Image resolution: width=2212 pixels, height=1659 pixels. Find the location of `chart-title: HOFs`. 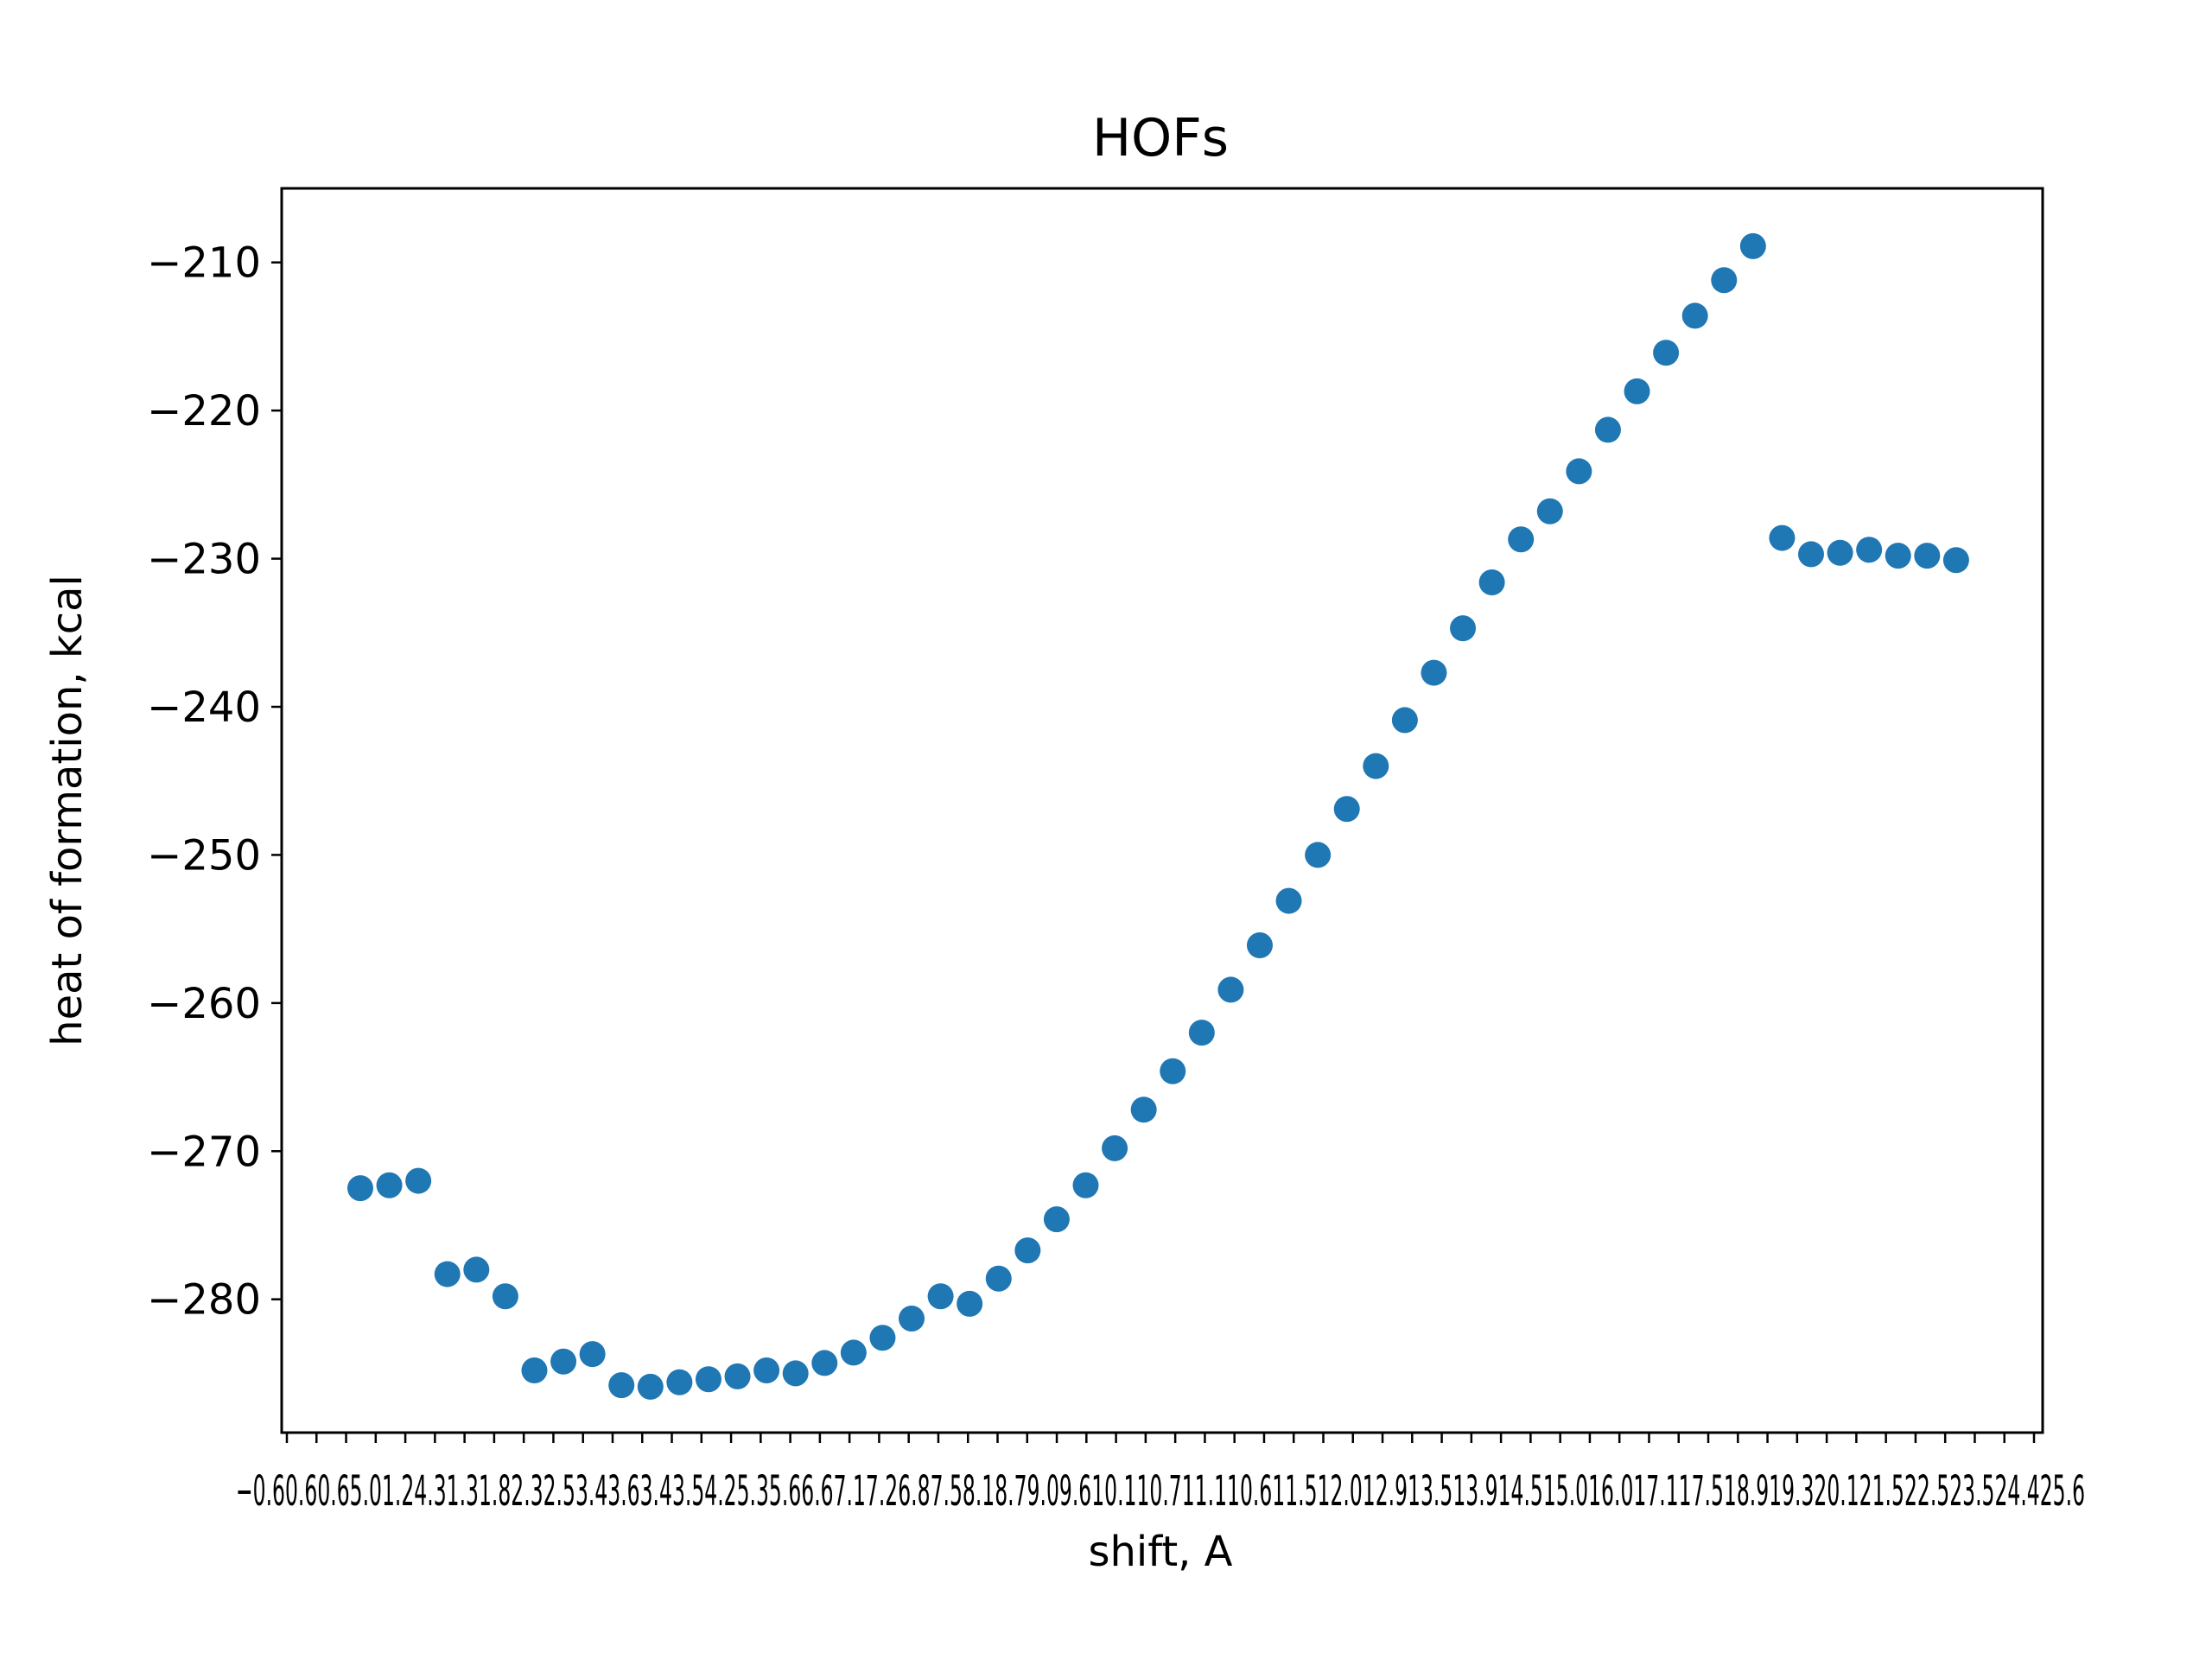

chart-title: HOFs is located at coordinates (1160, 138).